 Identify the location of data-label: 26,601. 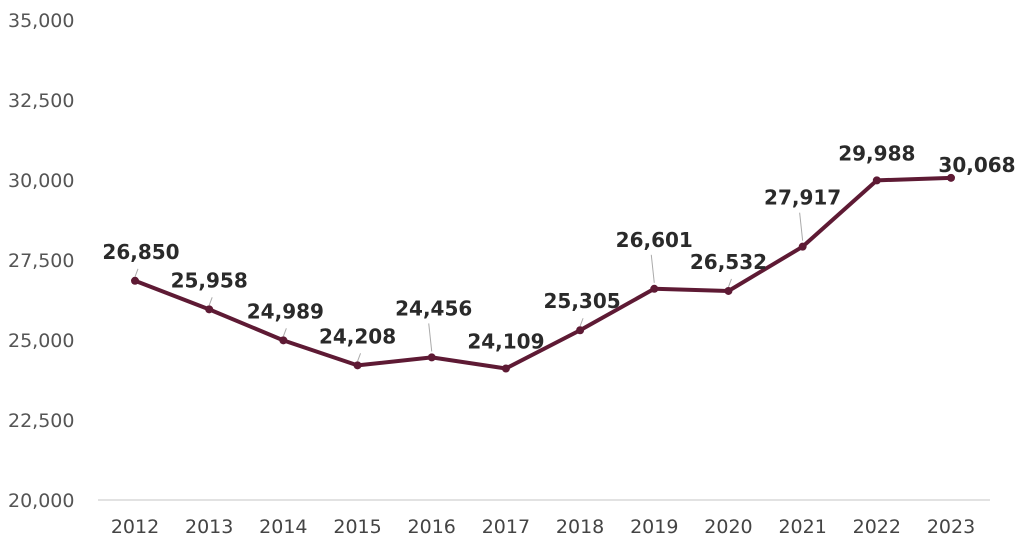
(654, 240).